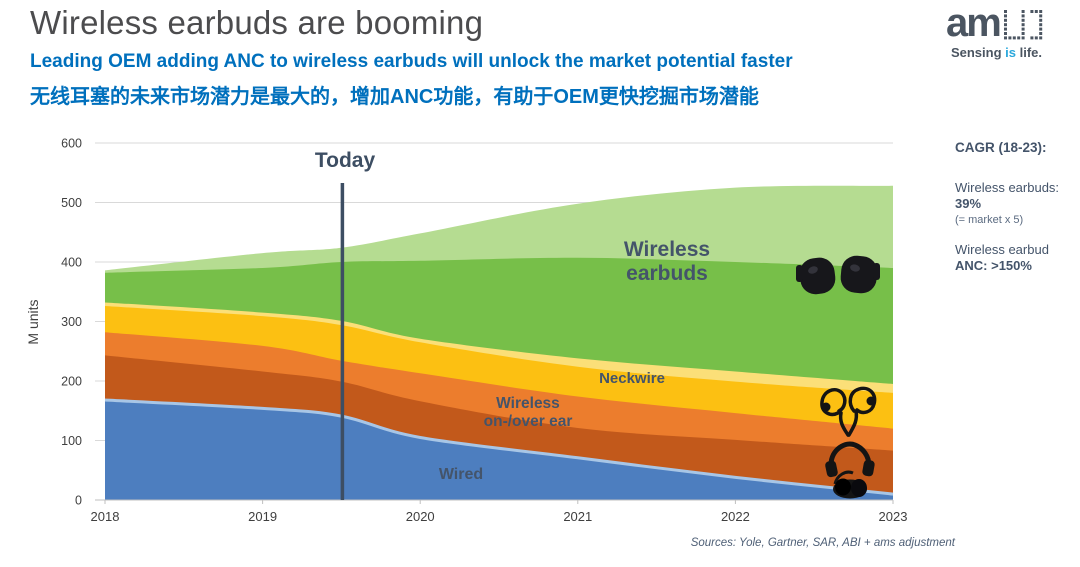  Describe the element at coordinates (499, 447) in the screenshot. I see `wired-edge-line` at that location.